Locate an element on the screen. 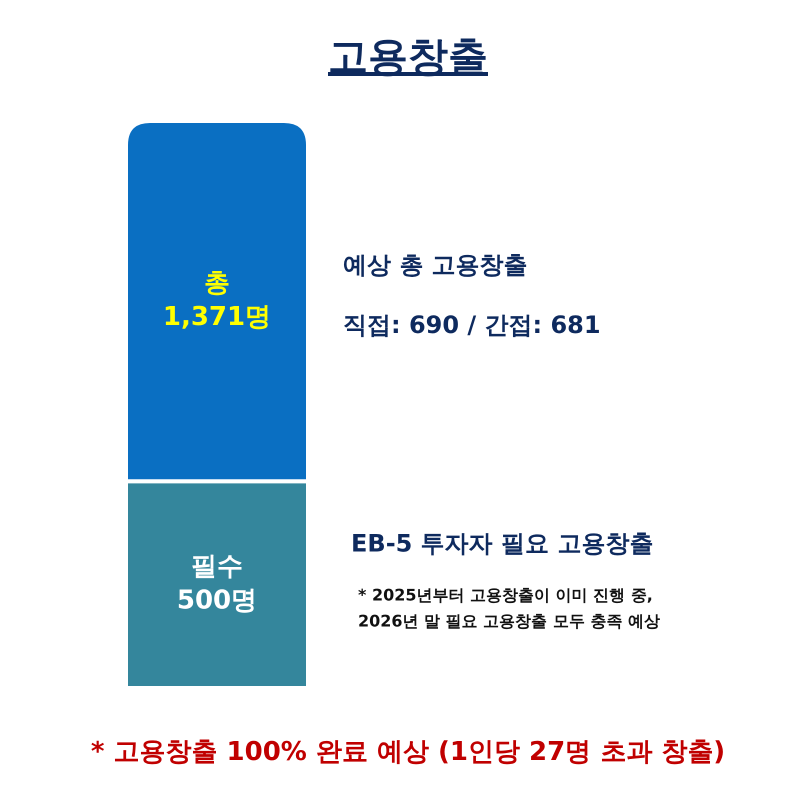 The image size is (810, 804). text: * 2025년부터 고용창출이 이미 진행 중, 2026년 말 필요 고용창출 모두 충족 예상 is located at coordinates (509, 608).